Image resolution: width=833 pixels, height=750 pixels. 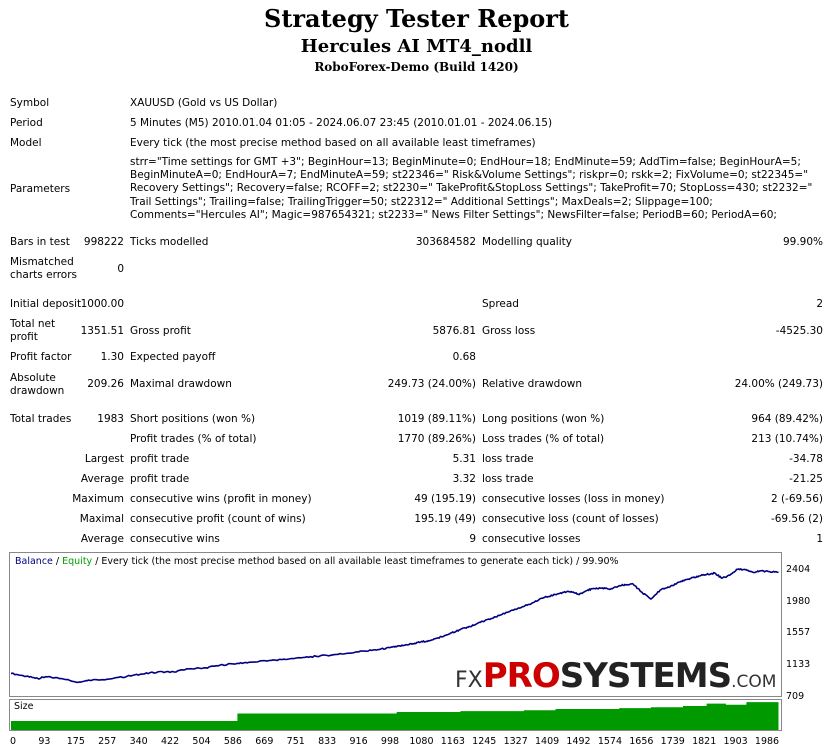 I want to click on x-tick-label: 422, so click(x=170, y=741).